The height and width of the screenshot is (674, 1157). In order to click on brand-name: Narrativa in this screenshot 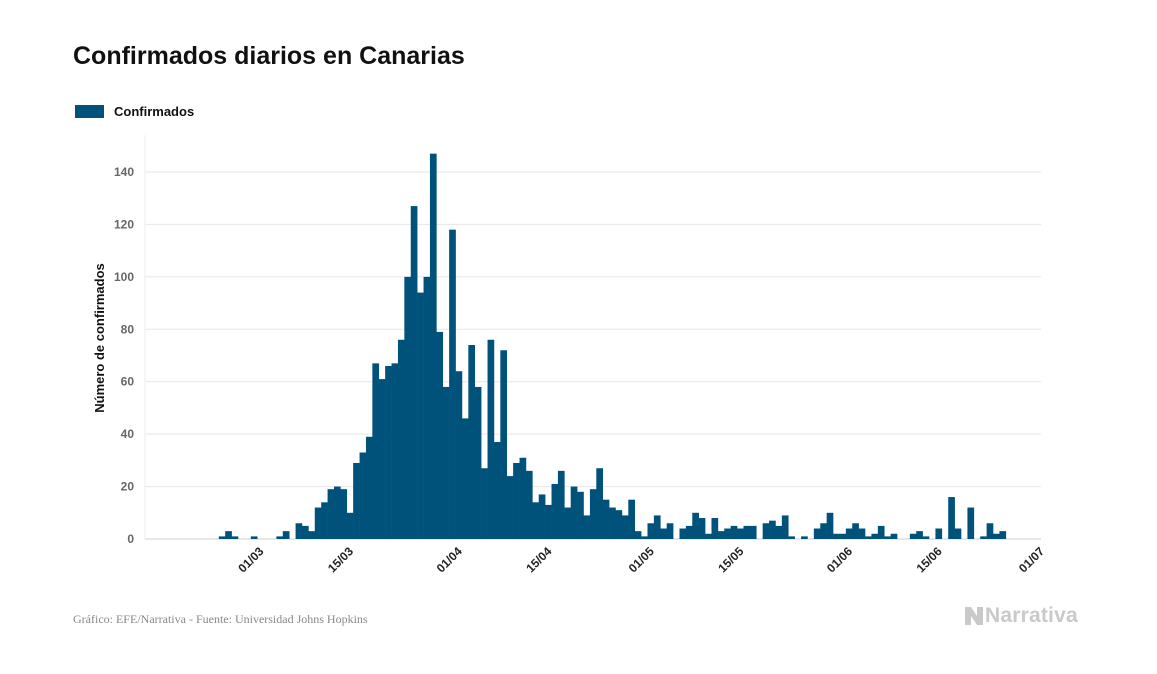, I will do `click(1031, 615)`.